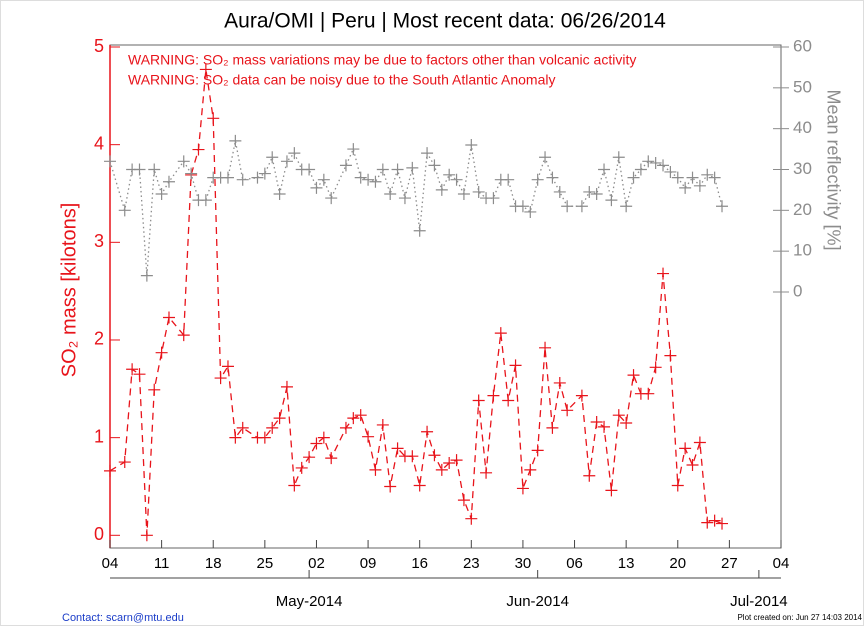 This screenshot has height=626, width=864. I want to click on y-tick-label: 0, so click(99, 534).